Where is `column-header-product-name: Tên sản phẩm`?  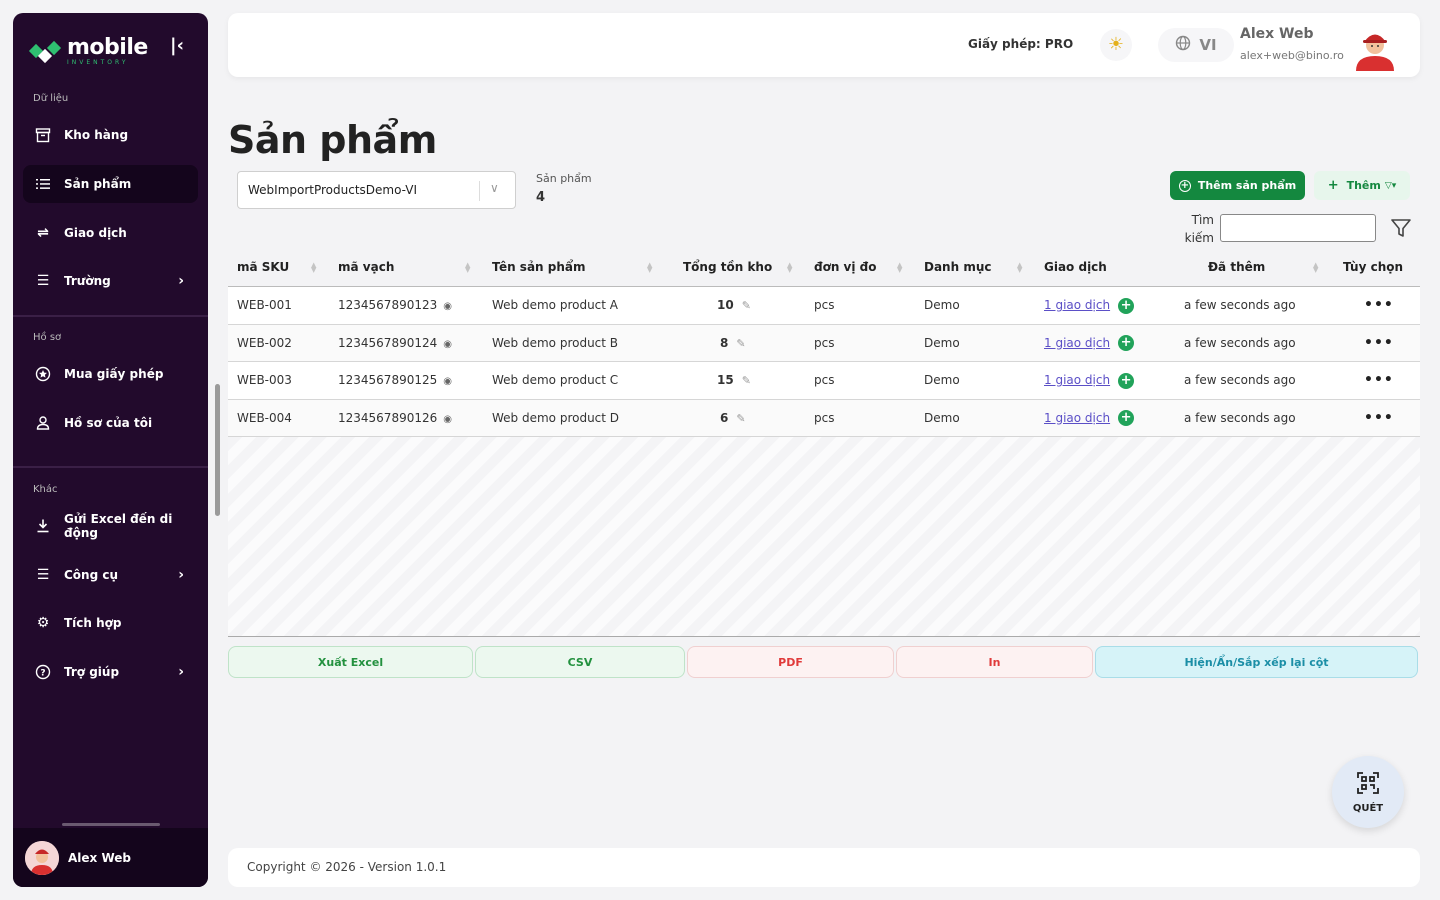 column-header-product-name: Tên sản phẩm is located at coordinates (539, 267).